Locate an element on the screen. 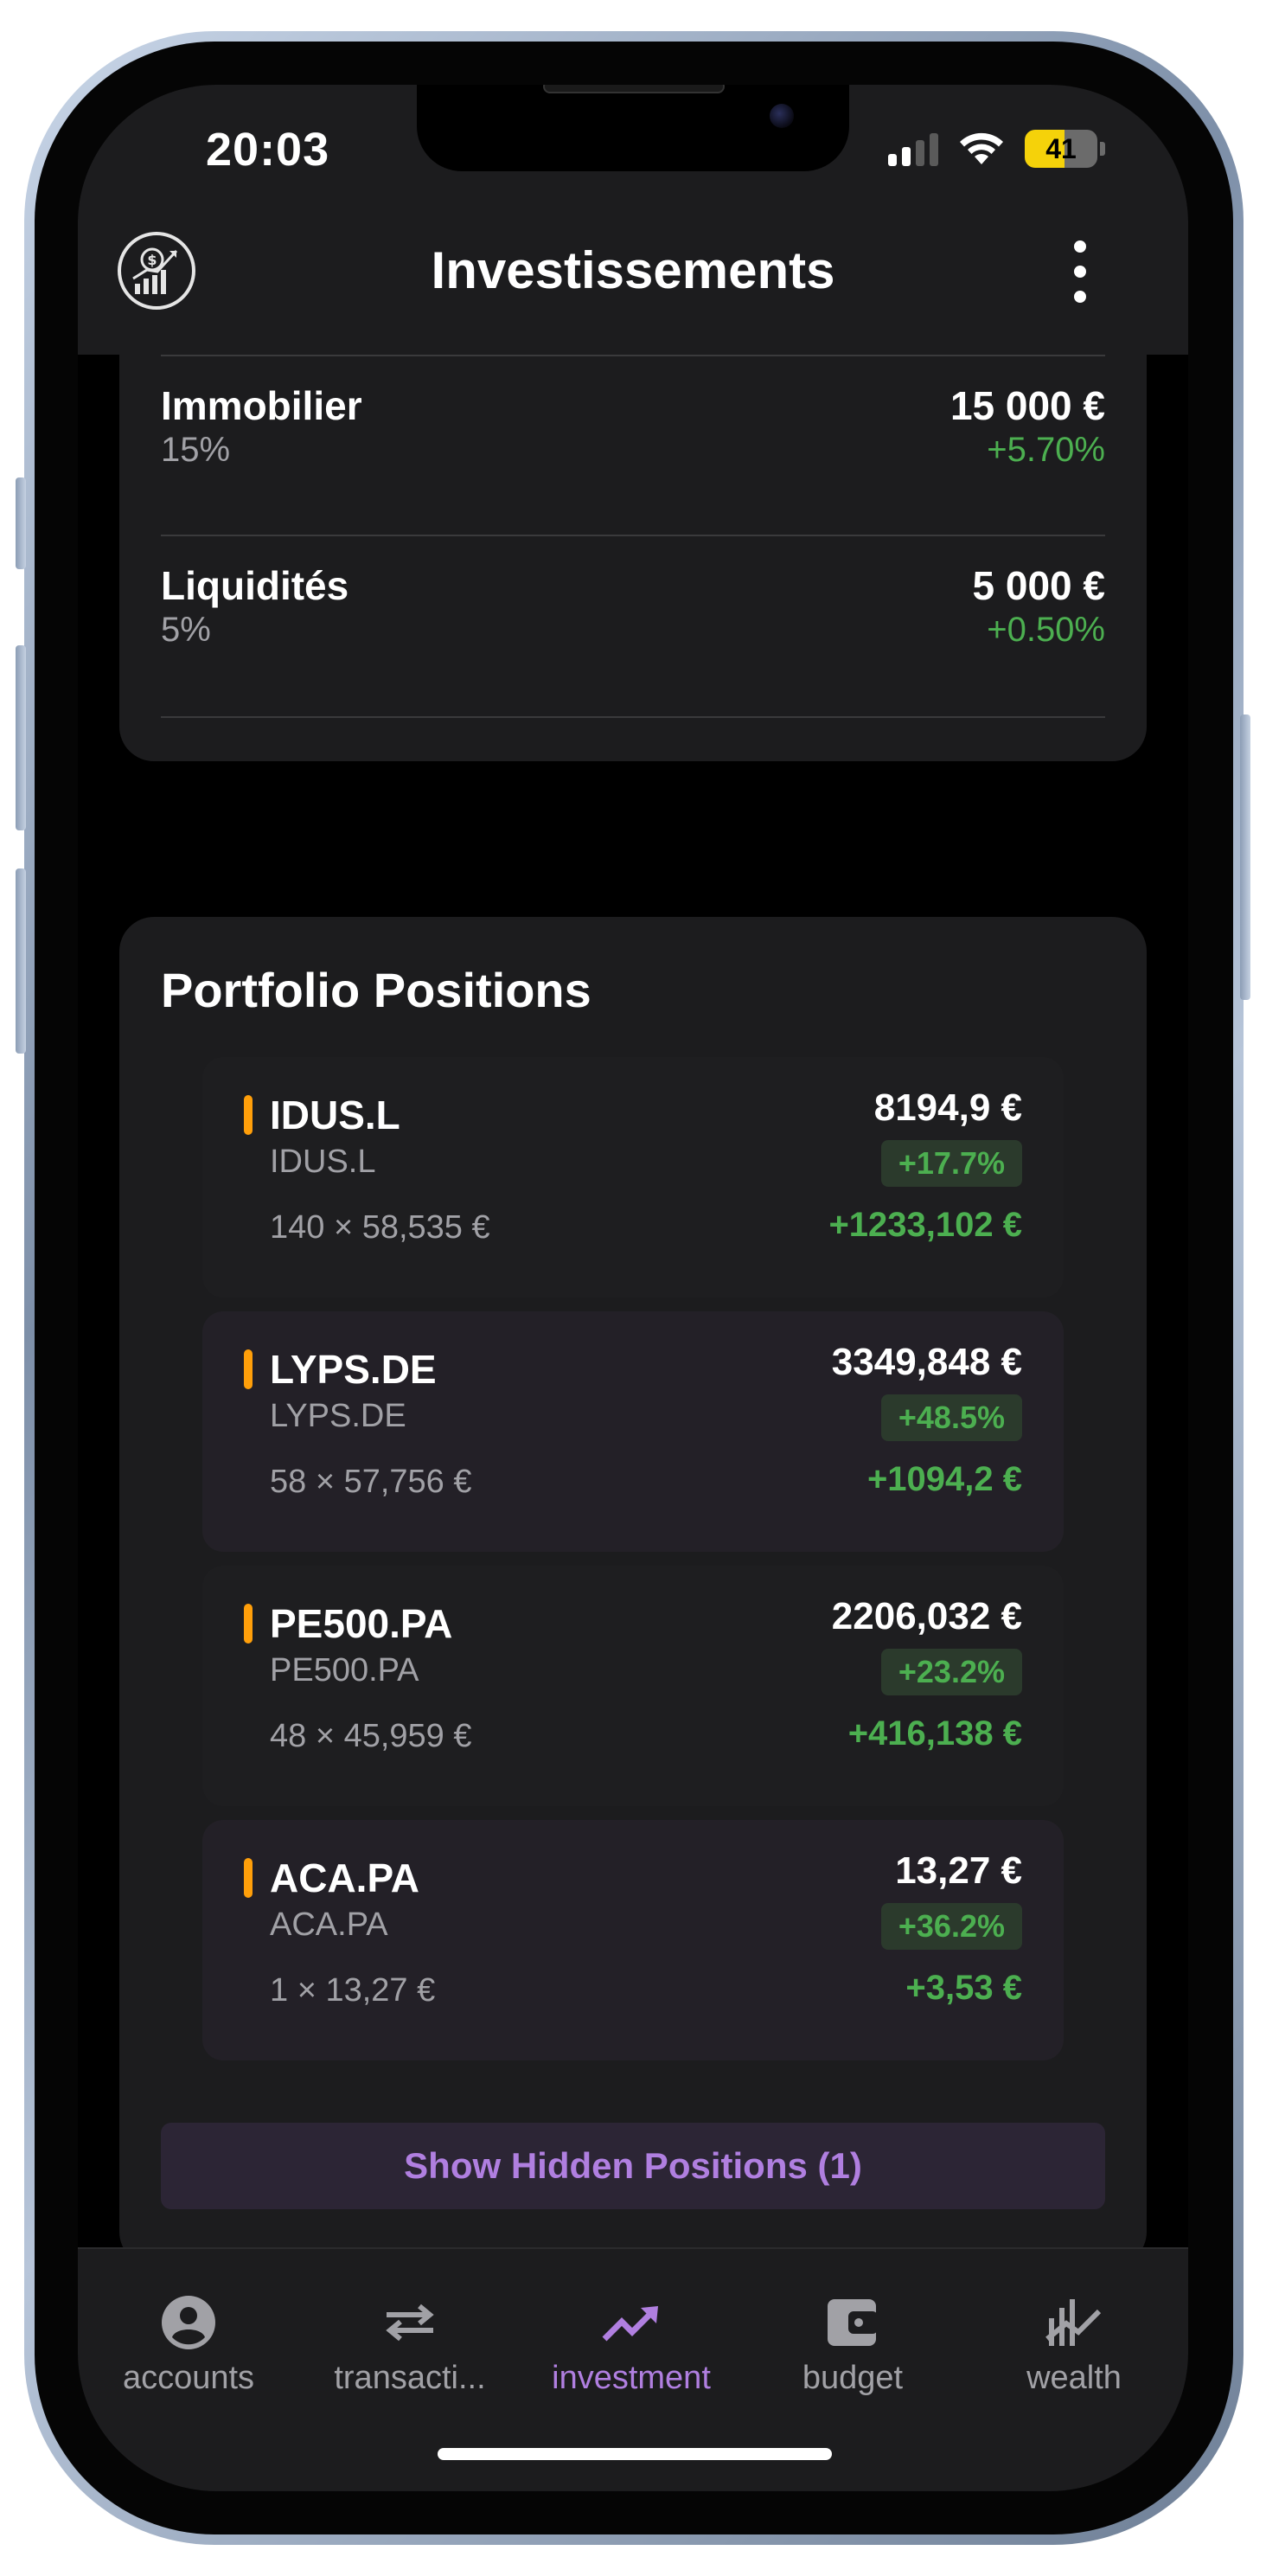 The height and width of the screenshot is (2576, 1266). position-subtitle: LYPS.DE is located at coordinates (338, 1416).